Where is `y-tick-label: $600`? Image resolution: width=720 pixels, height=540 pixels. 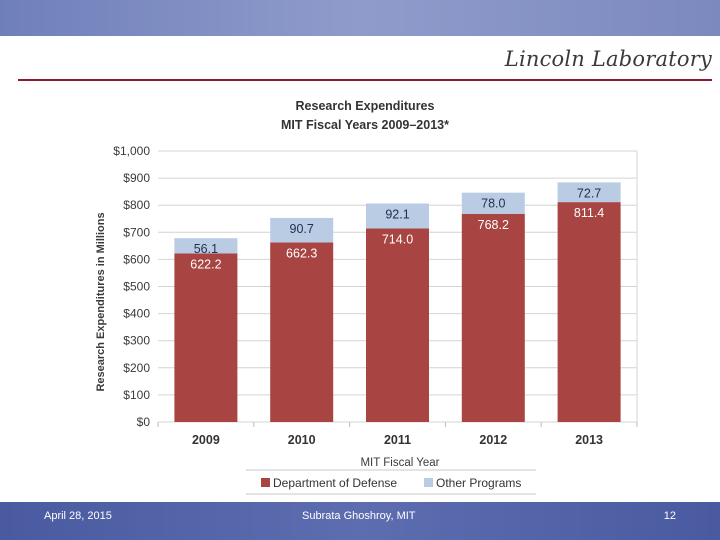 y-tick-label: $600 is located at coordinates (136, 259).